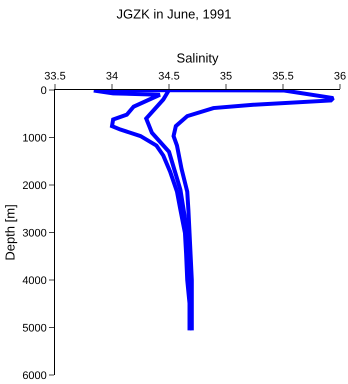 This screenshot has height=384, width=348. I want to click on y-axis-title: Depth [m], so click(10, 232).